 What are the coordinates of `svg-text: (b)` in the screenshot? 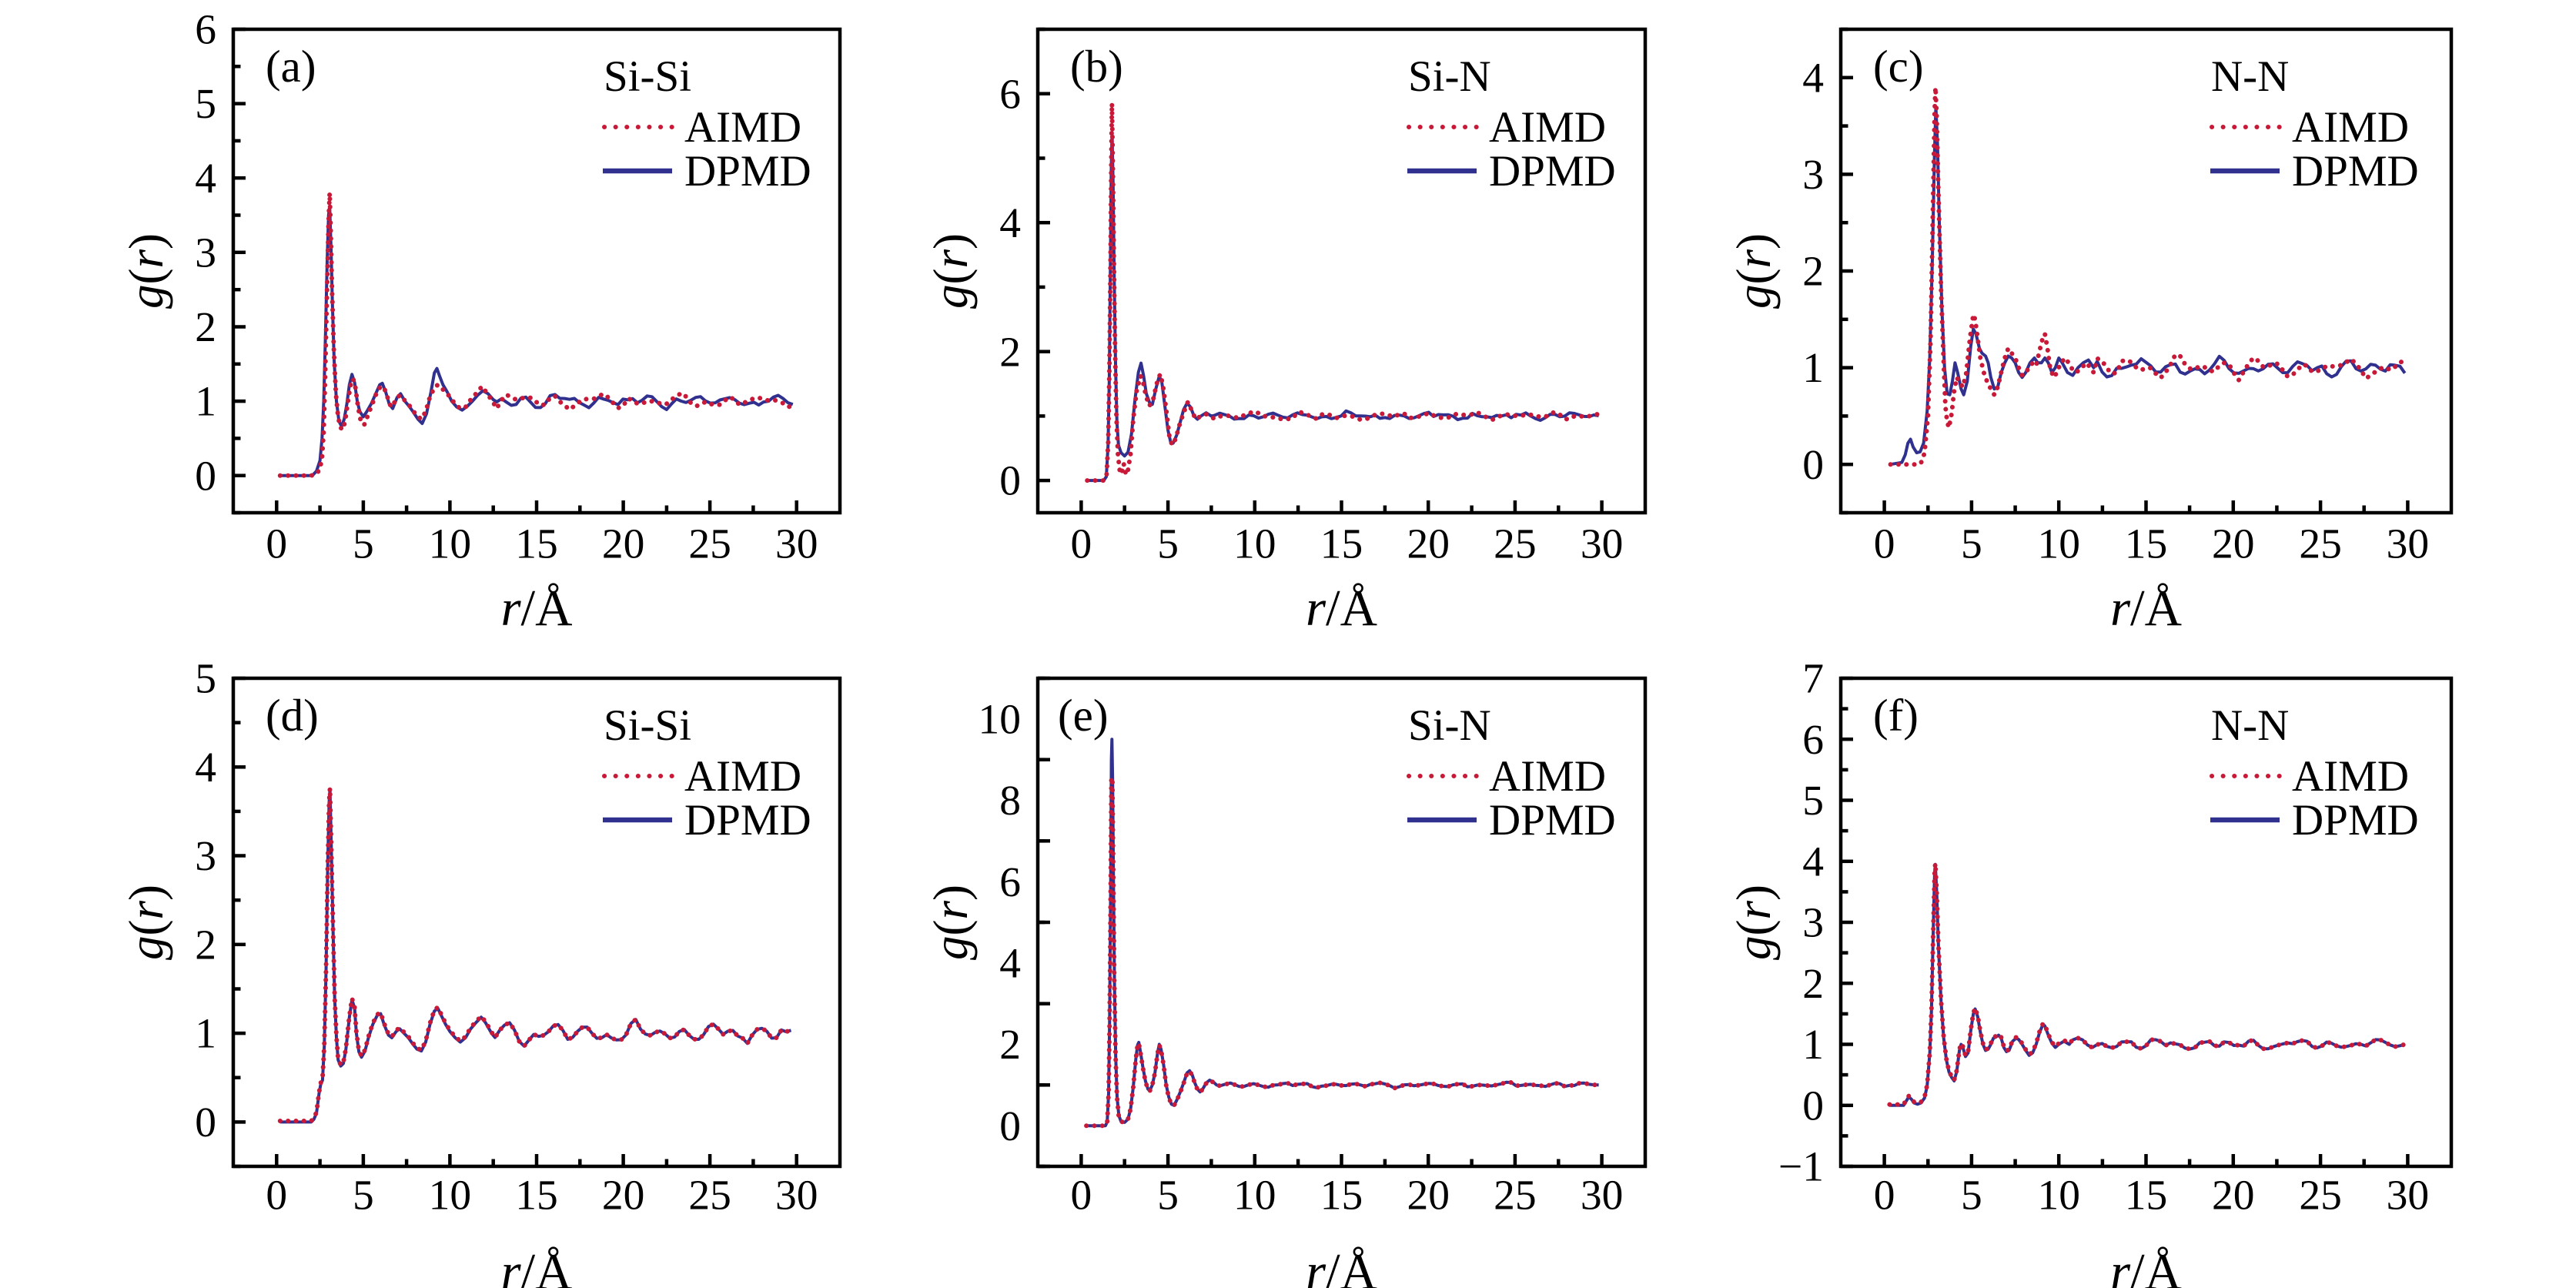 It's located at (1097, 67).